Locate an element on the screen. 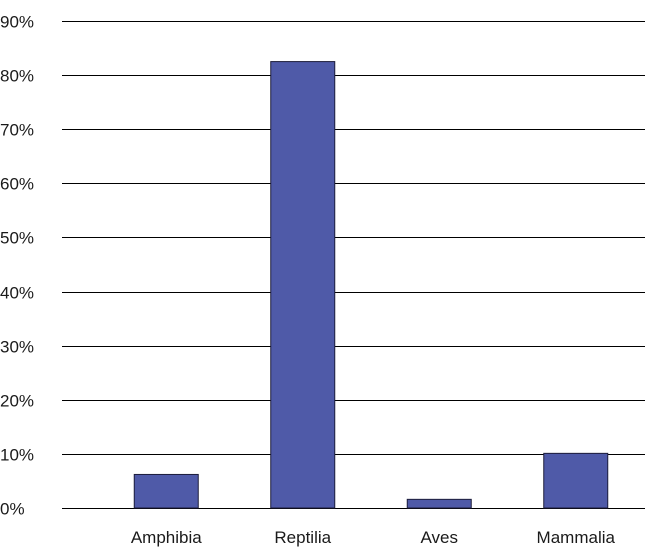  y-tick-label: 40% is located at coordinates (17, 293).